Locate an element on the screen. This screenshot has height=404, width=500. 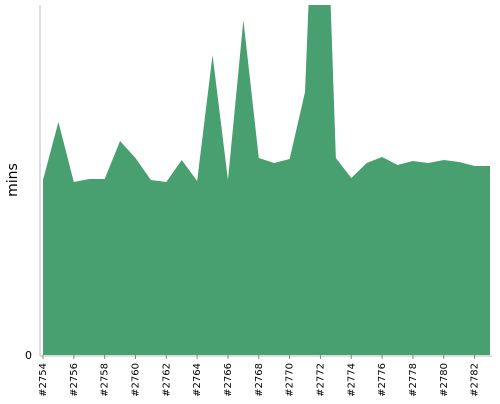
x-tick-label: #2776 is located at coordinates (382, 380).